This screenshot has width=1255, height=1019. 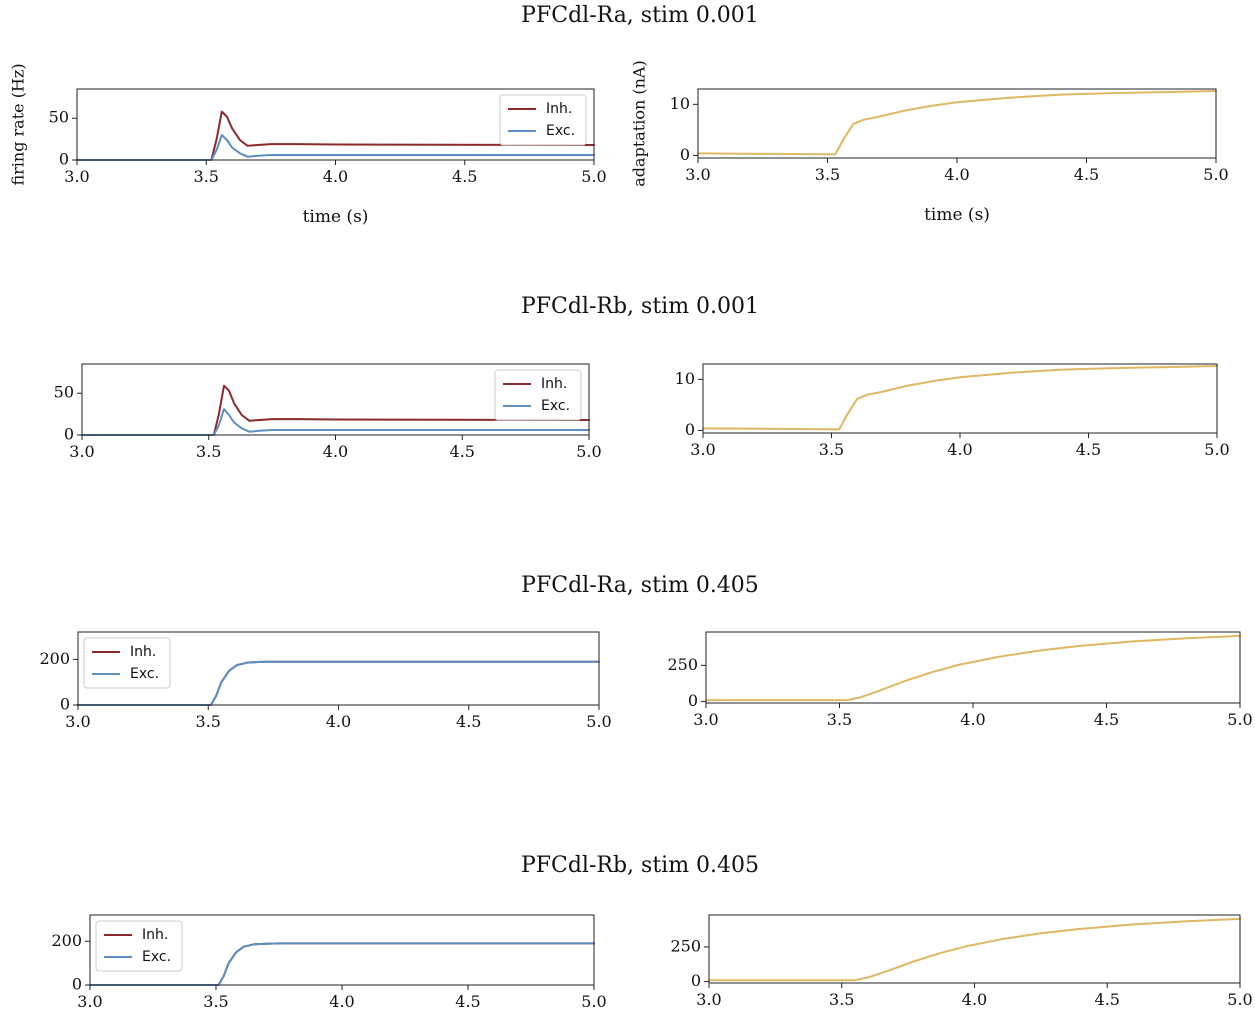 I want to click on row-title: PFCdl-Ra, stim 0.405, so click(x=640, y=585).